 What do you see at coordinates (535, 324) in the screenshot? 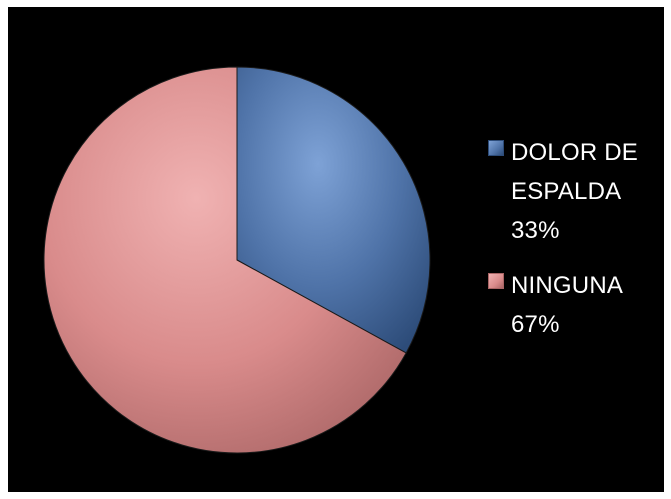
I see `legend-value-ninguna: 67%` at bounding box center [535, 324].